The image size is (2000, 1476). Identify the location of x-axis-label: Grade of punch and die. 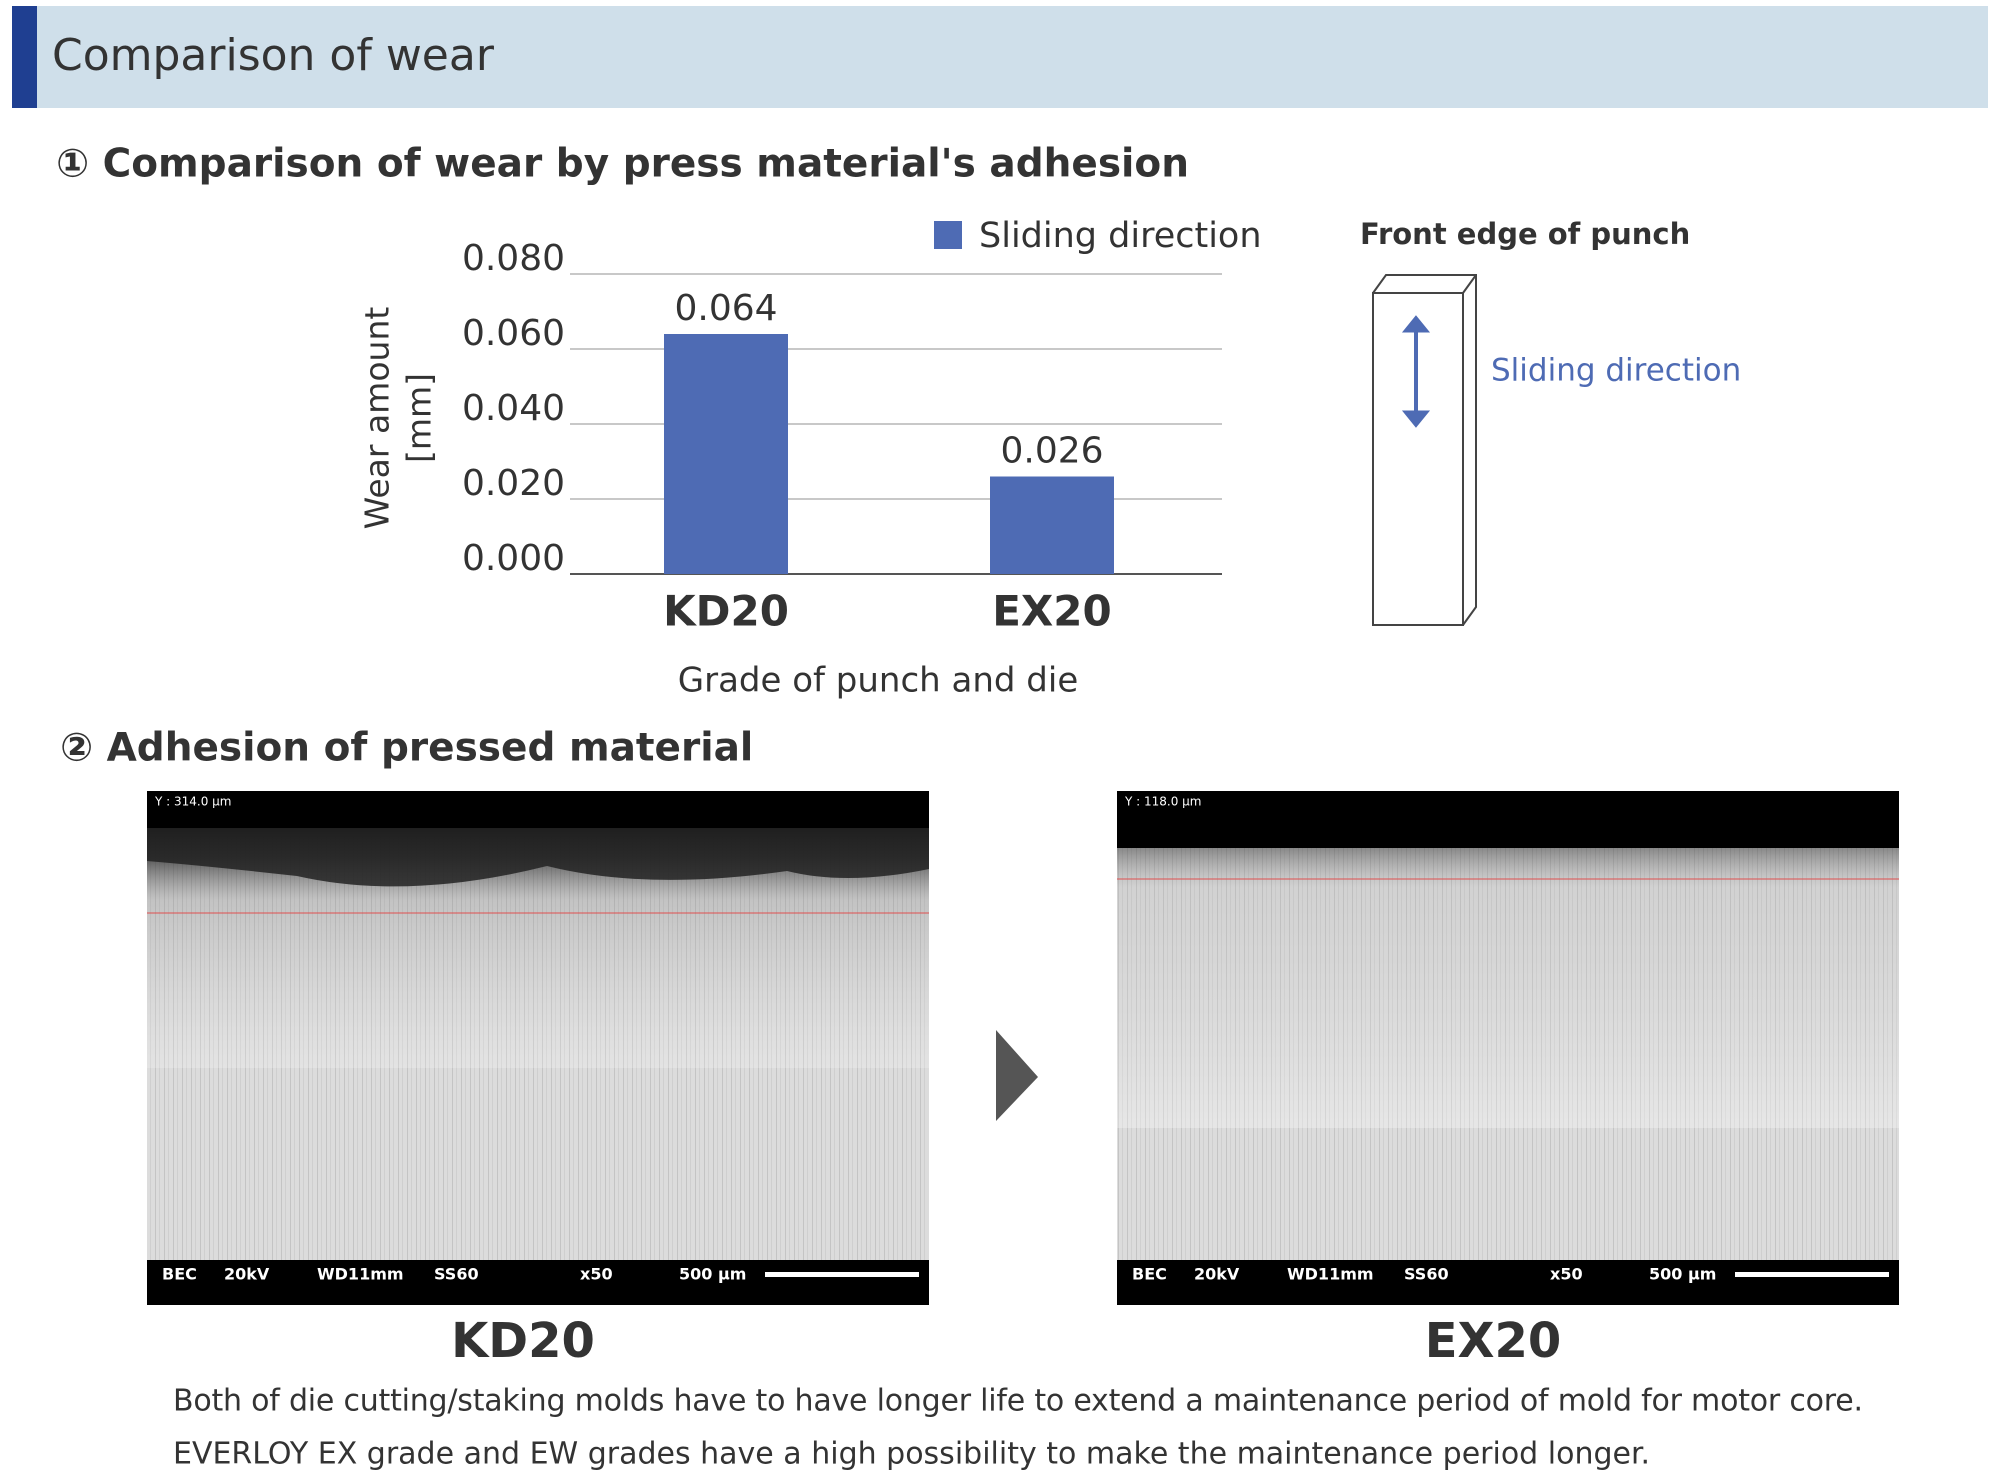
(878, 681).